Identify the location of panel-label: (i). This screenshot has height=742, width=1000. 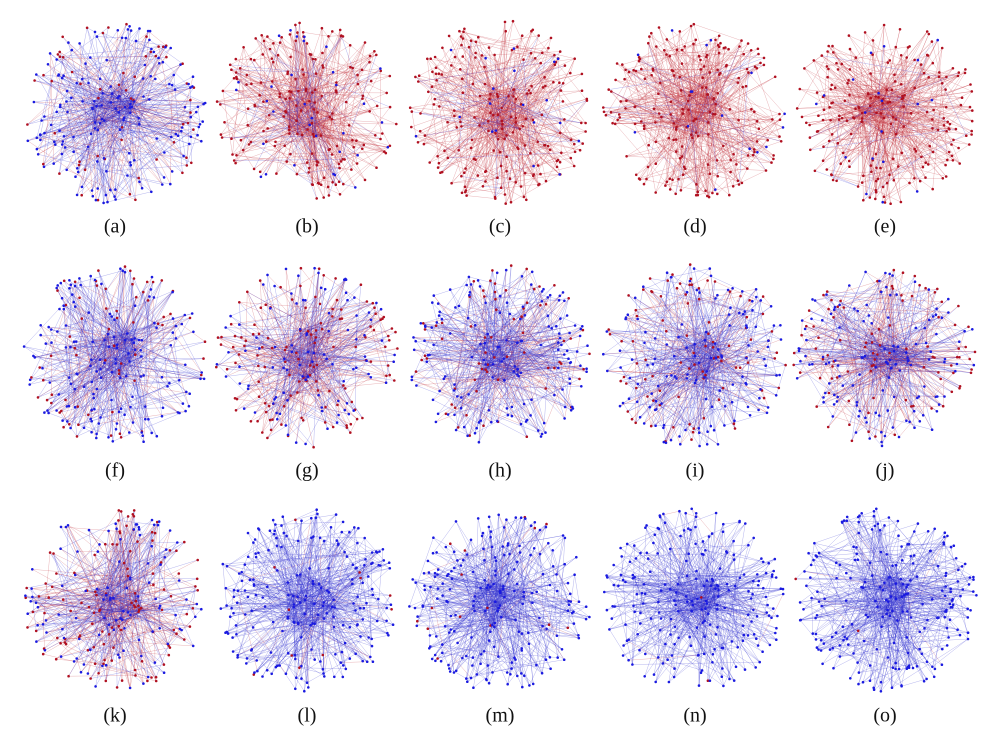
(695, 471).